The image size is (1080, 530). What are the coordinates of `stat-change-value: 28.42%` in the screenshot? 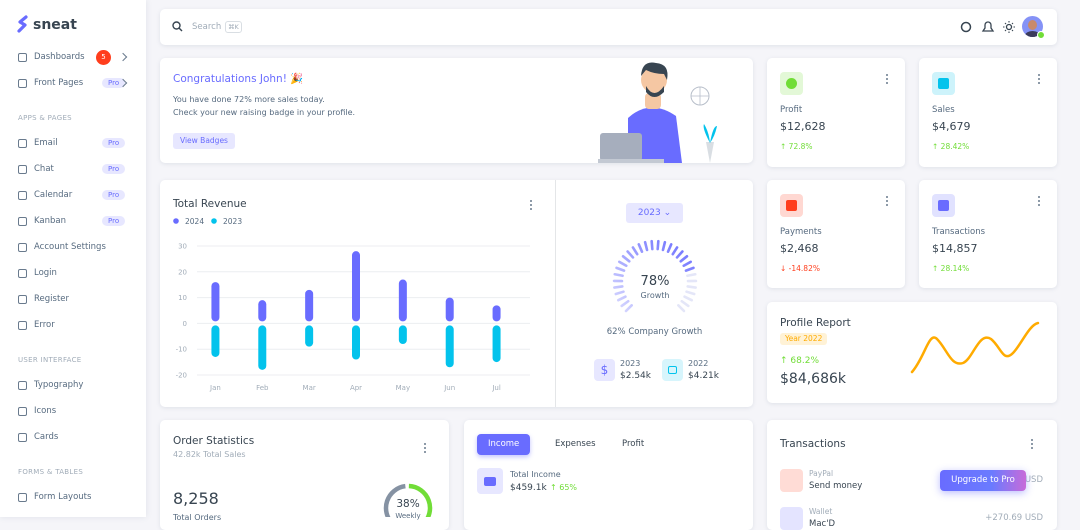 It's located at (955, 146).